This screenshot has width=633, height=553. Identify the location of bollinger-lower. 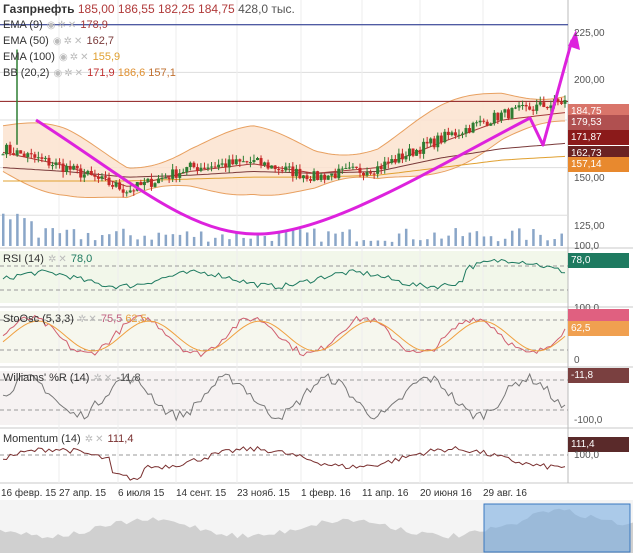
(283, 159).